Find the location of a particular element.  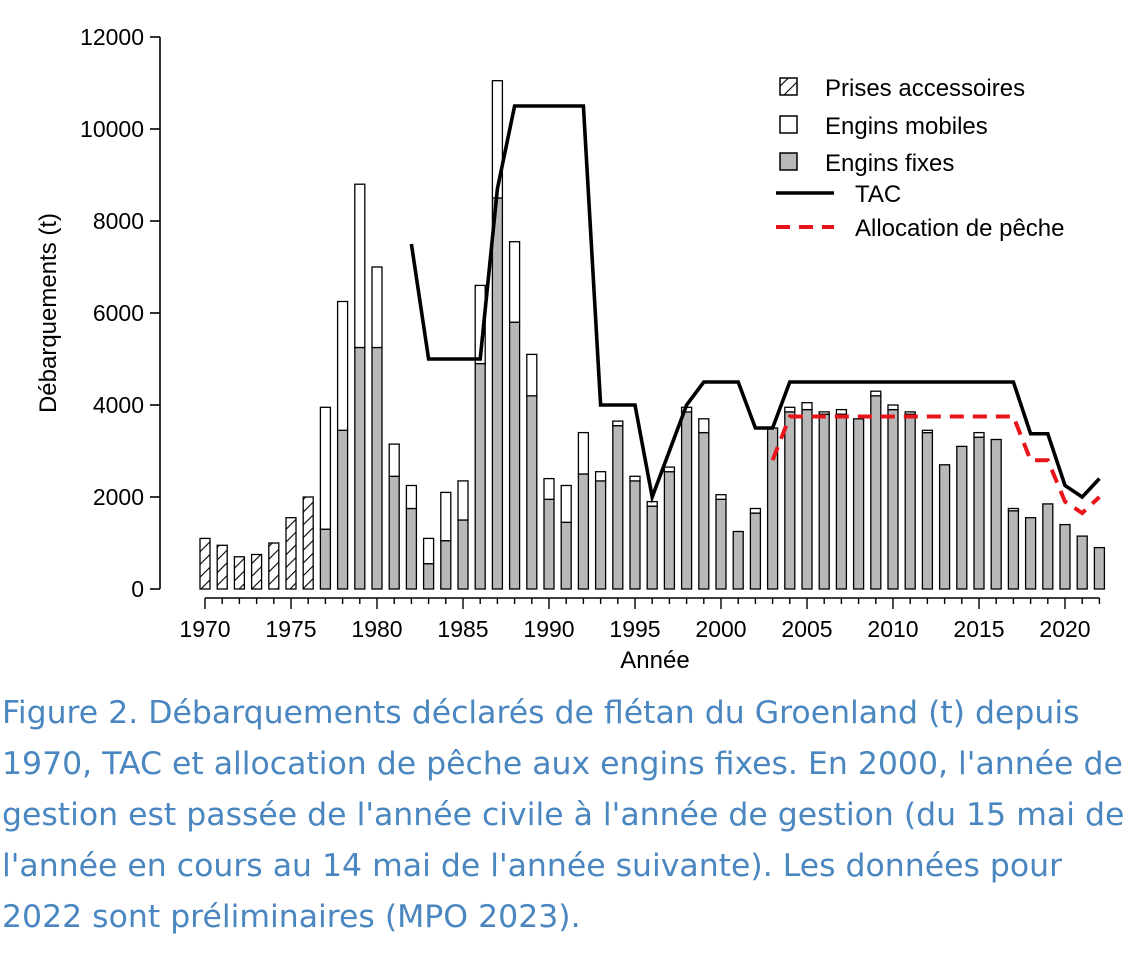

legend-label-engins-mobiles: Engins mobiles is located at coordinates (906, 126).